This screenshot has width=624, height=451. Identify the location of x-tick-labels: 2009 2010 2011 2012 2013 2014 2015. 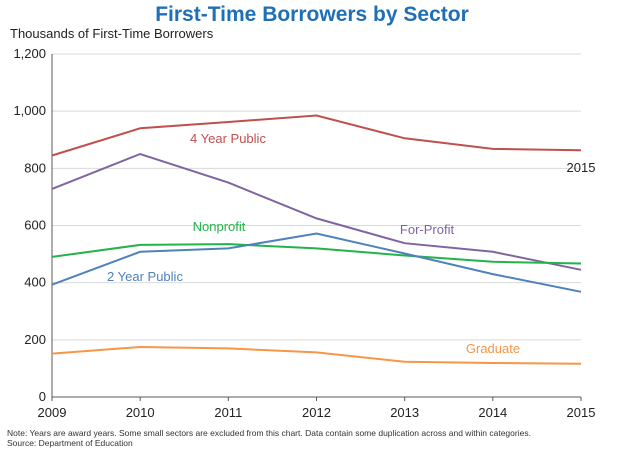
(317, 408).